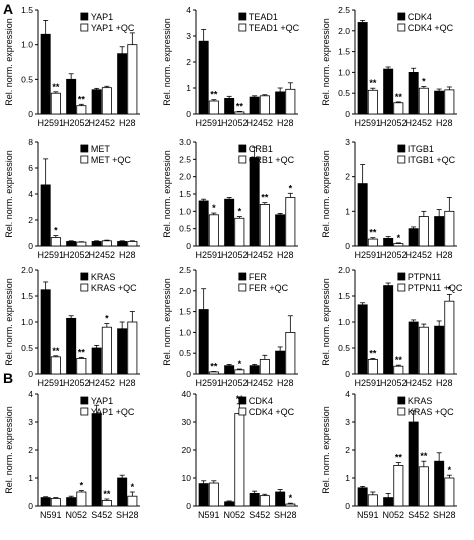  Describe the element at coordinates (344, 10) in the screenshot. I see `y-tick-label: 2.5` at that location.